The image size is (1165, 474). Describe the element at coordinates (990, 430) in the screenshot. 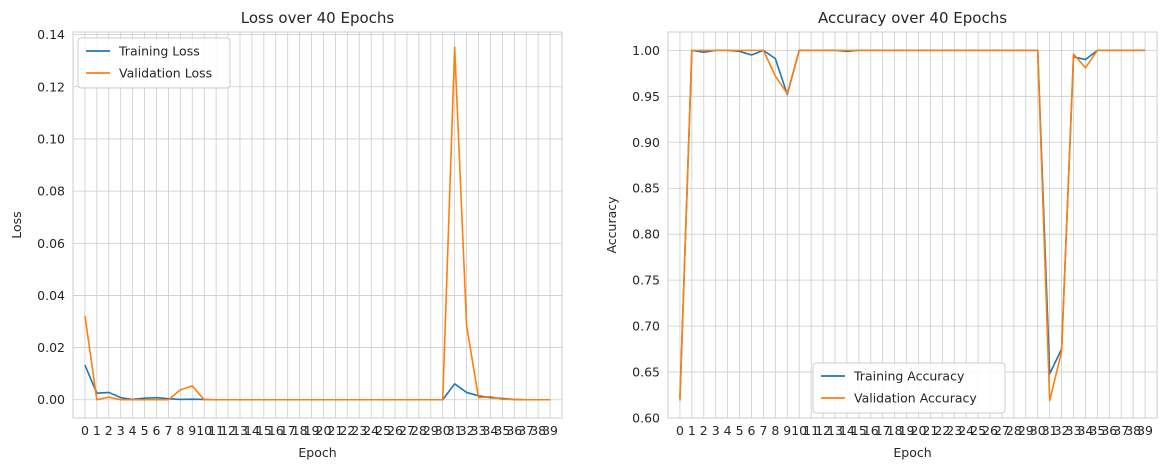

I see `accuracy-x-tick-label: 26` at that location.